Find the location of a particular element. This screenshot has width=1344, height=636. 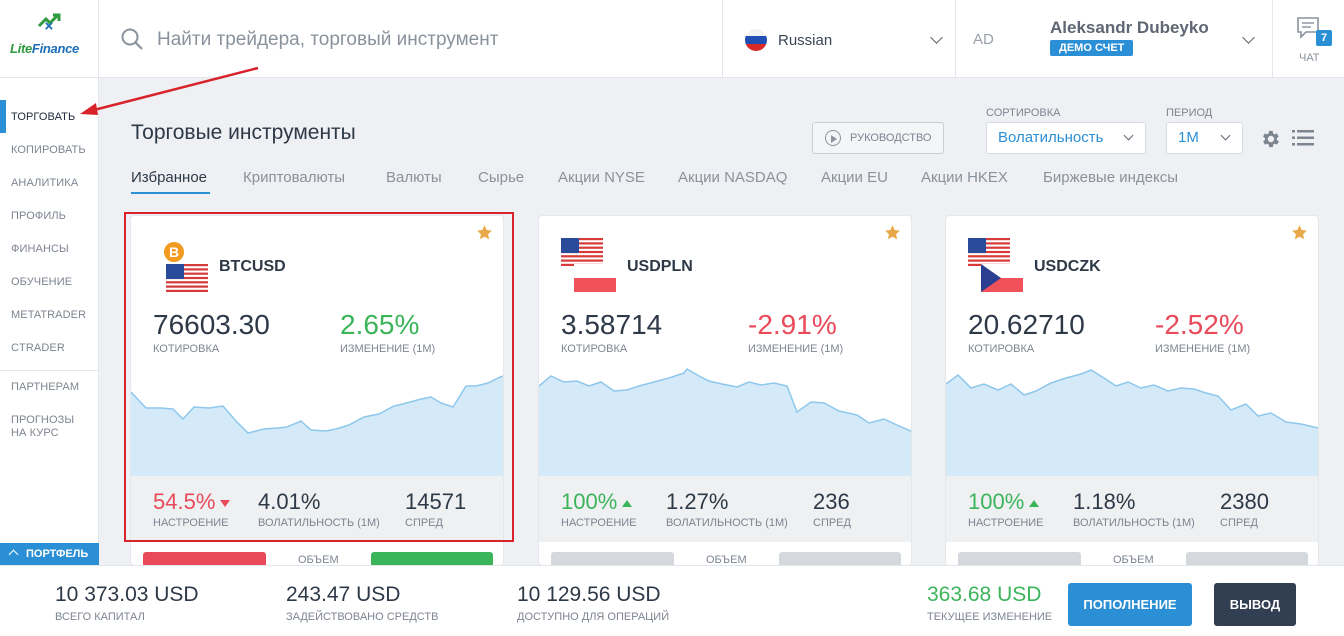

portfolio-toggle-button: ПОРТФЕЛЬ is located at coordinates (49, 554).